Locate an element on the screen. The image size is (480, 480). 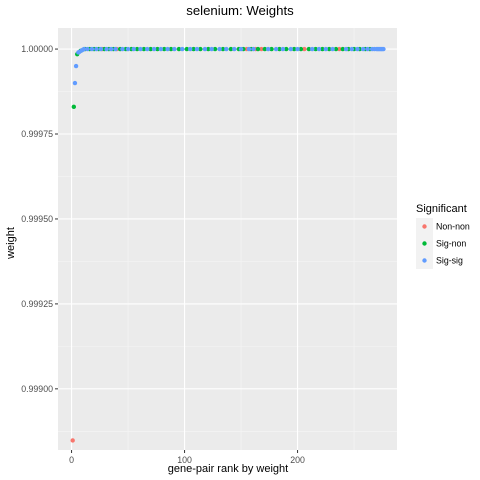
y-tick-label: 1.00000 is located at coordinates (37, 49).